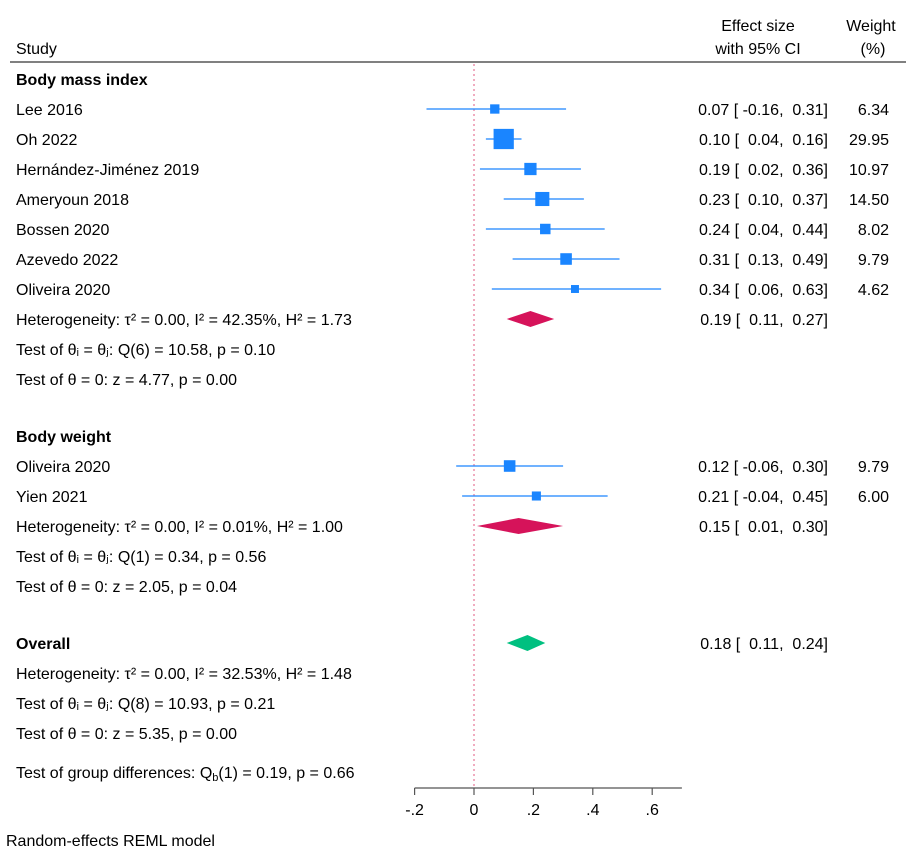  I want to click on pooled-ci-text: 0.15 [ 0.01, 0.30], so click(763, 527).